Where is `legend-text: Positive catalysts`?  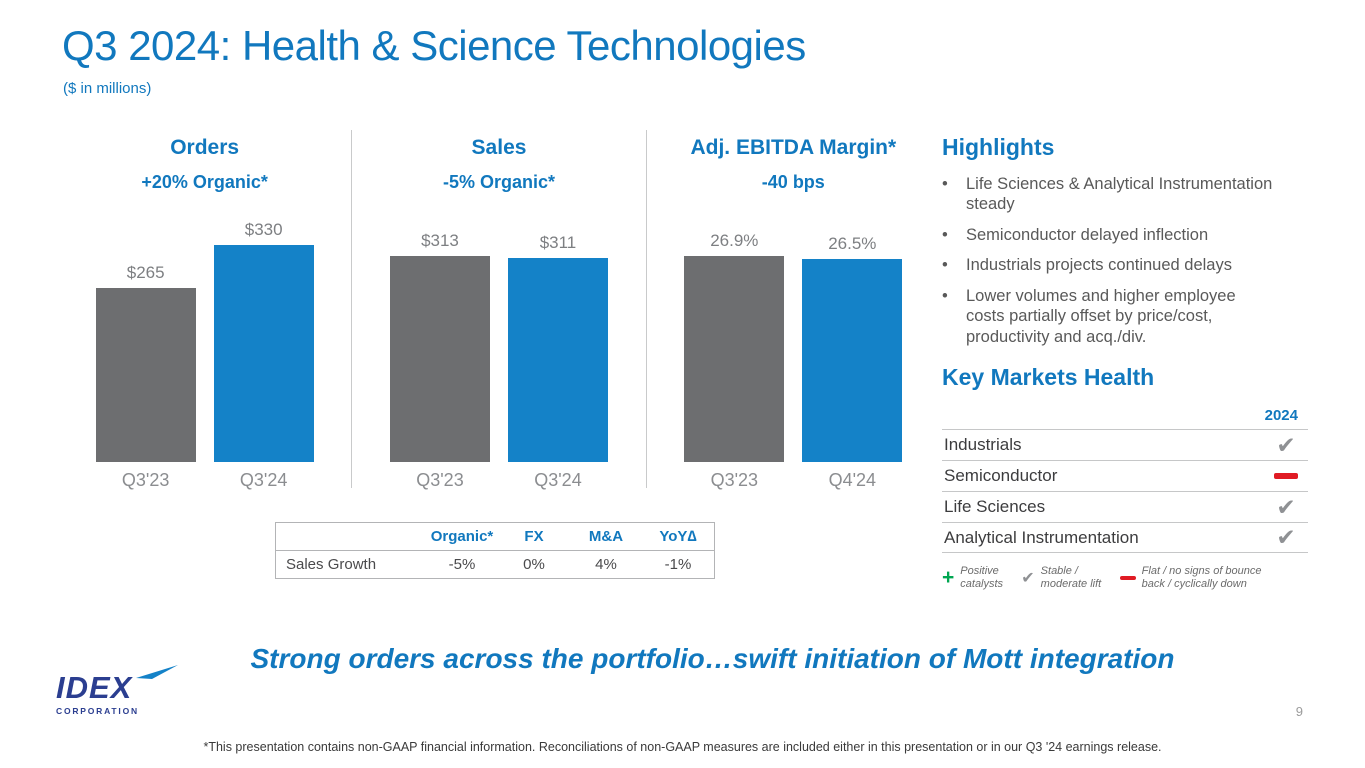
legend-text: Positive catalysts is located at coordinates (982, 578).